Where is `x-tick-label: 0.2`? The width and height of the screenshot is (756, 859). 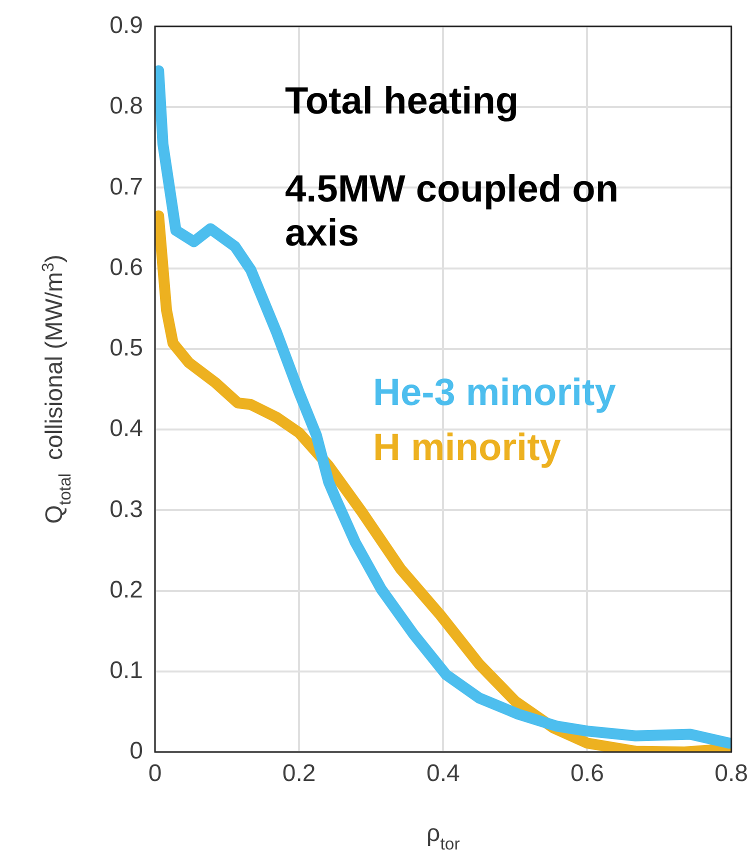
x-tick-label: 0.2 is located at coordinates (299, 774).